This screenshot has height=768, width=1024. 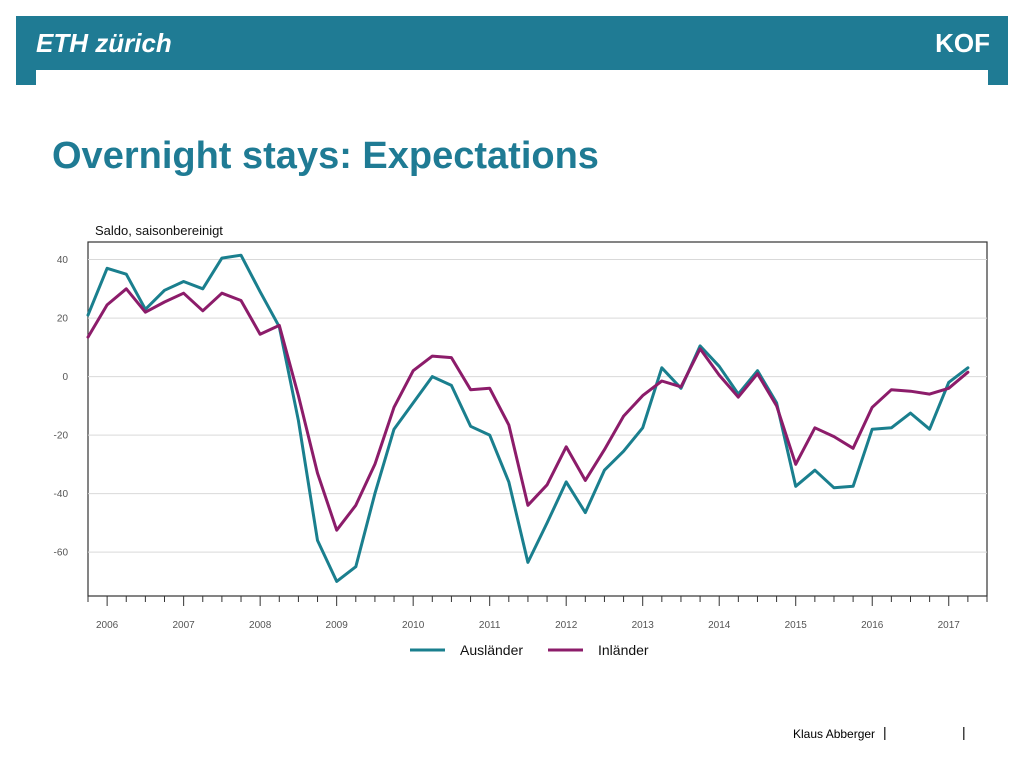 I want to click on x-tick-label: 2010, so click(x=413, y=625).